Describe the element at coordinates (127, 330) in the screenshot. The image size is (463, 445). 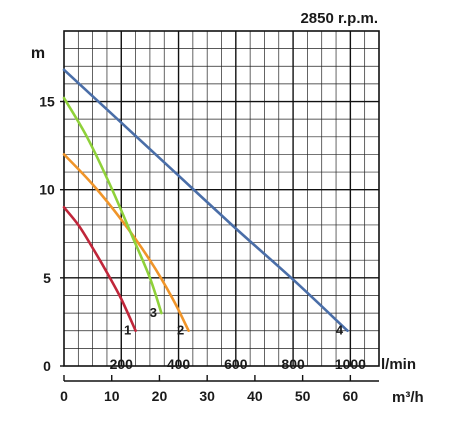
I see `series-label-1: 1` at that location.